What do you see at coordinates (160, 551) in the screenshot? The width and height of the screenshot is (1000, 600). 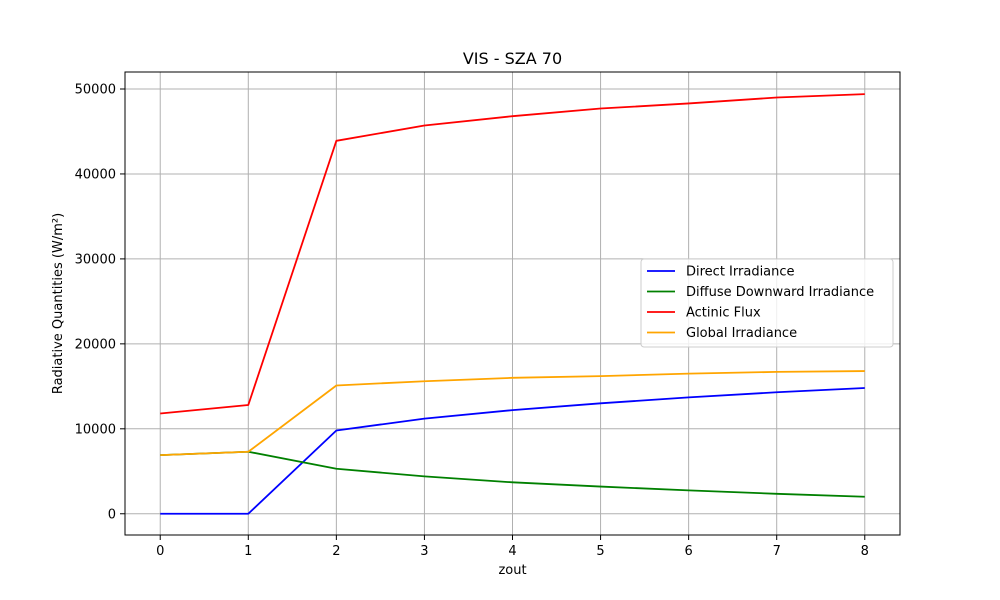 I see `x-tick-label: 0` at bounding box center [160, 551].